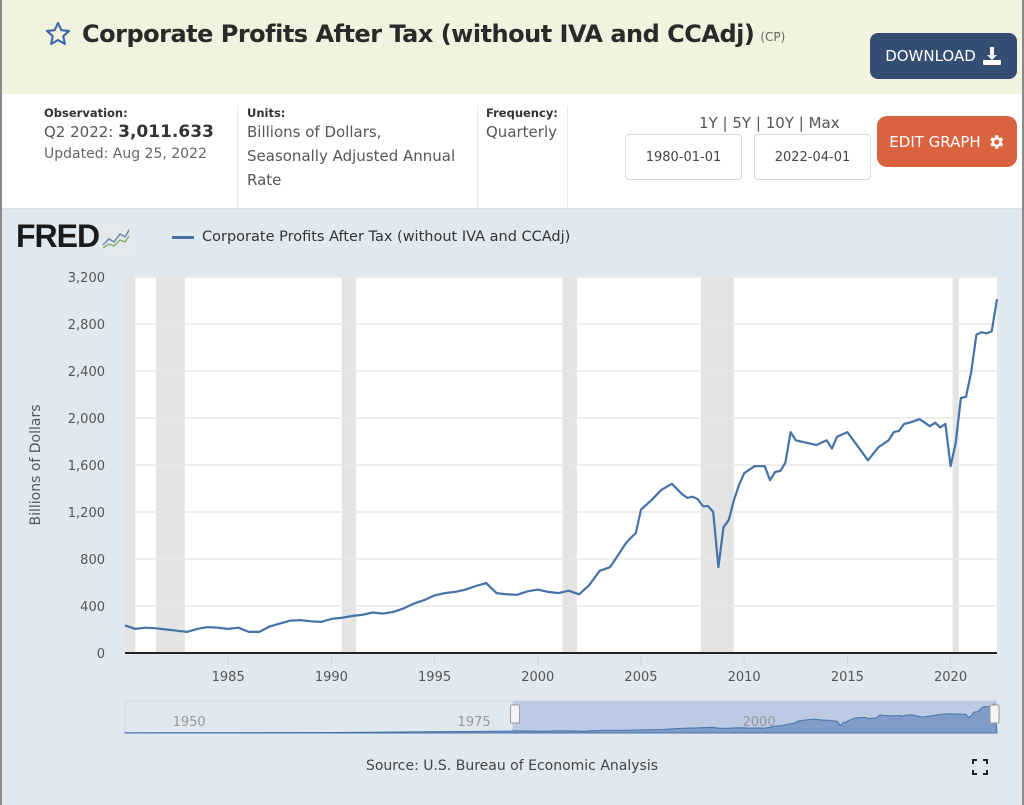 The width and height of the screenshot is (1024, 805). What do you see at coordinates (996, 141) in the screenshot?
I see `gear-icon` at bounding box center [996, 141].